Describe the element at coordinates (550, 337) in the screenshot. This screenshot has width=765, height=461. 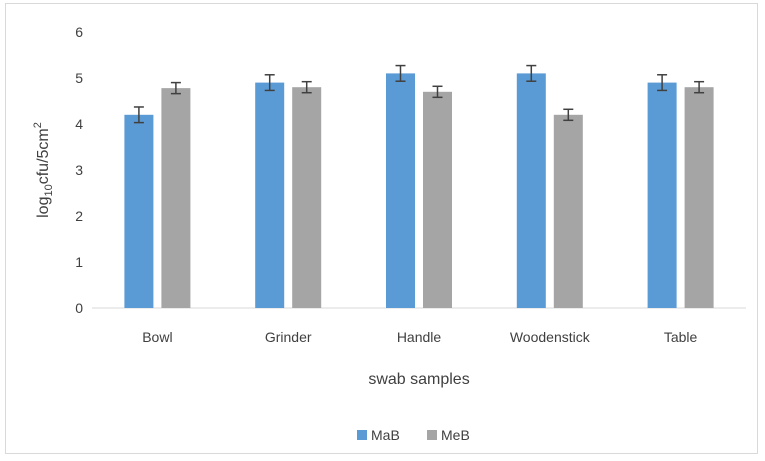
I see `x-tick-label: Woodenstick` at that location.